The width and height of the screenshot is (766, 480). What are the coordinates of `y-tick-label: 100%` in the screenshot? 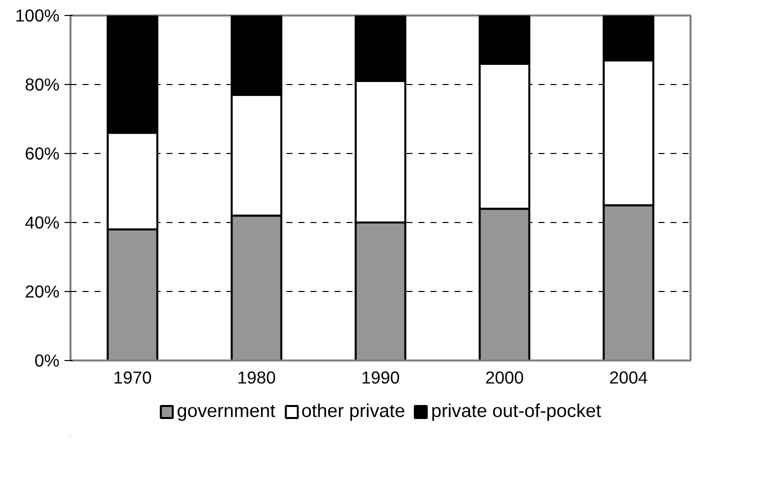 It's located at (37, 16).